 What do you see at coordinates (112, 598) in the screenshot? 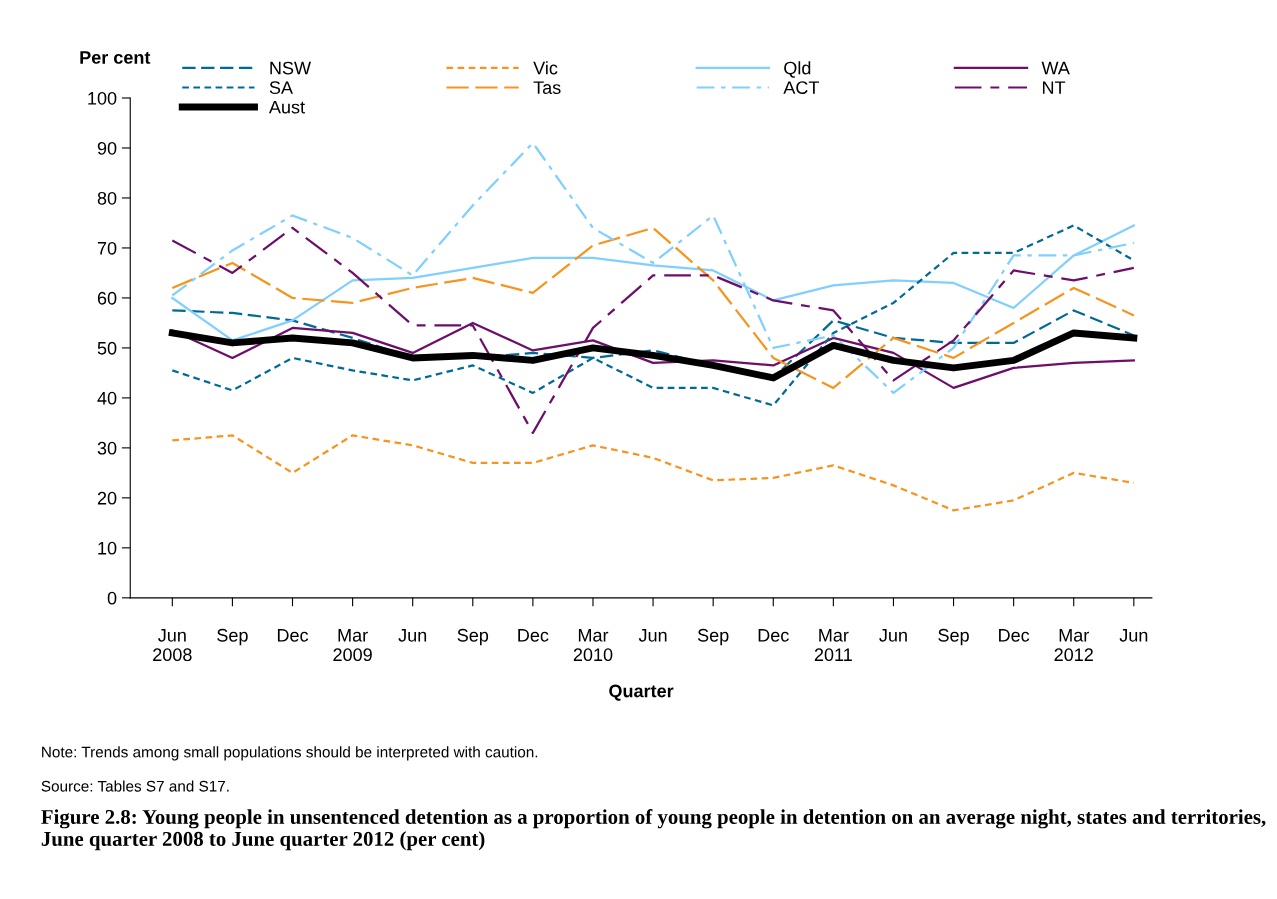
I see `y-tick-label: 0` at bounding box center [112, 598].